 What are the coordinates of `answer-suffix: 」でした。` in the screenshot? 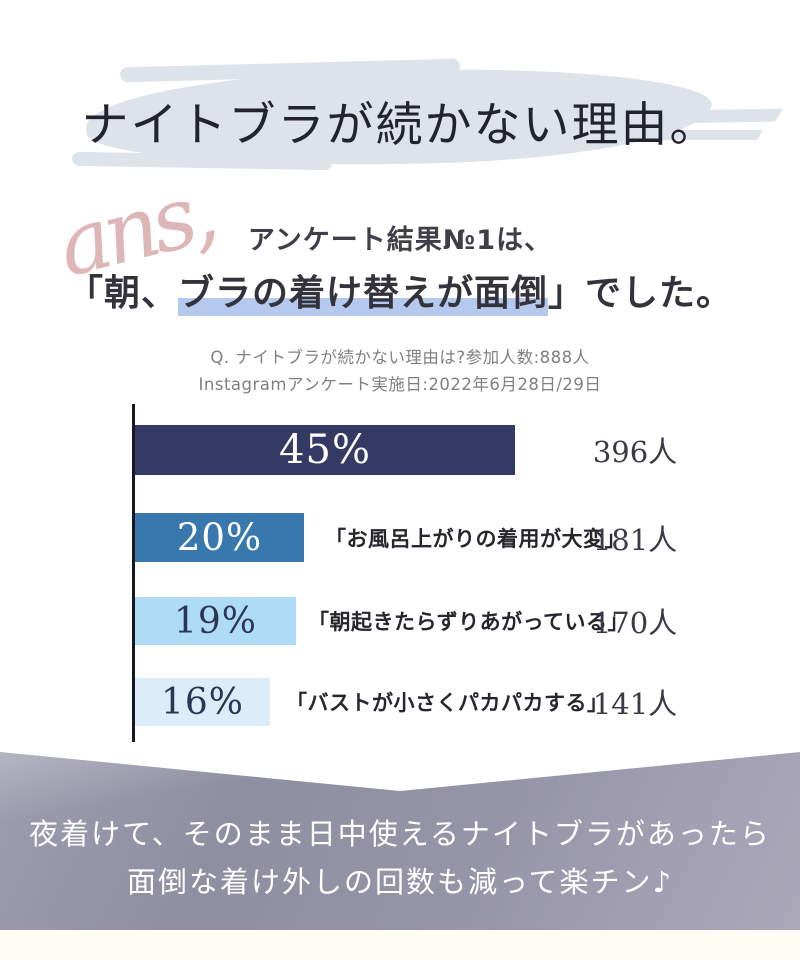 It's located at (641, 293).